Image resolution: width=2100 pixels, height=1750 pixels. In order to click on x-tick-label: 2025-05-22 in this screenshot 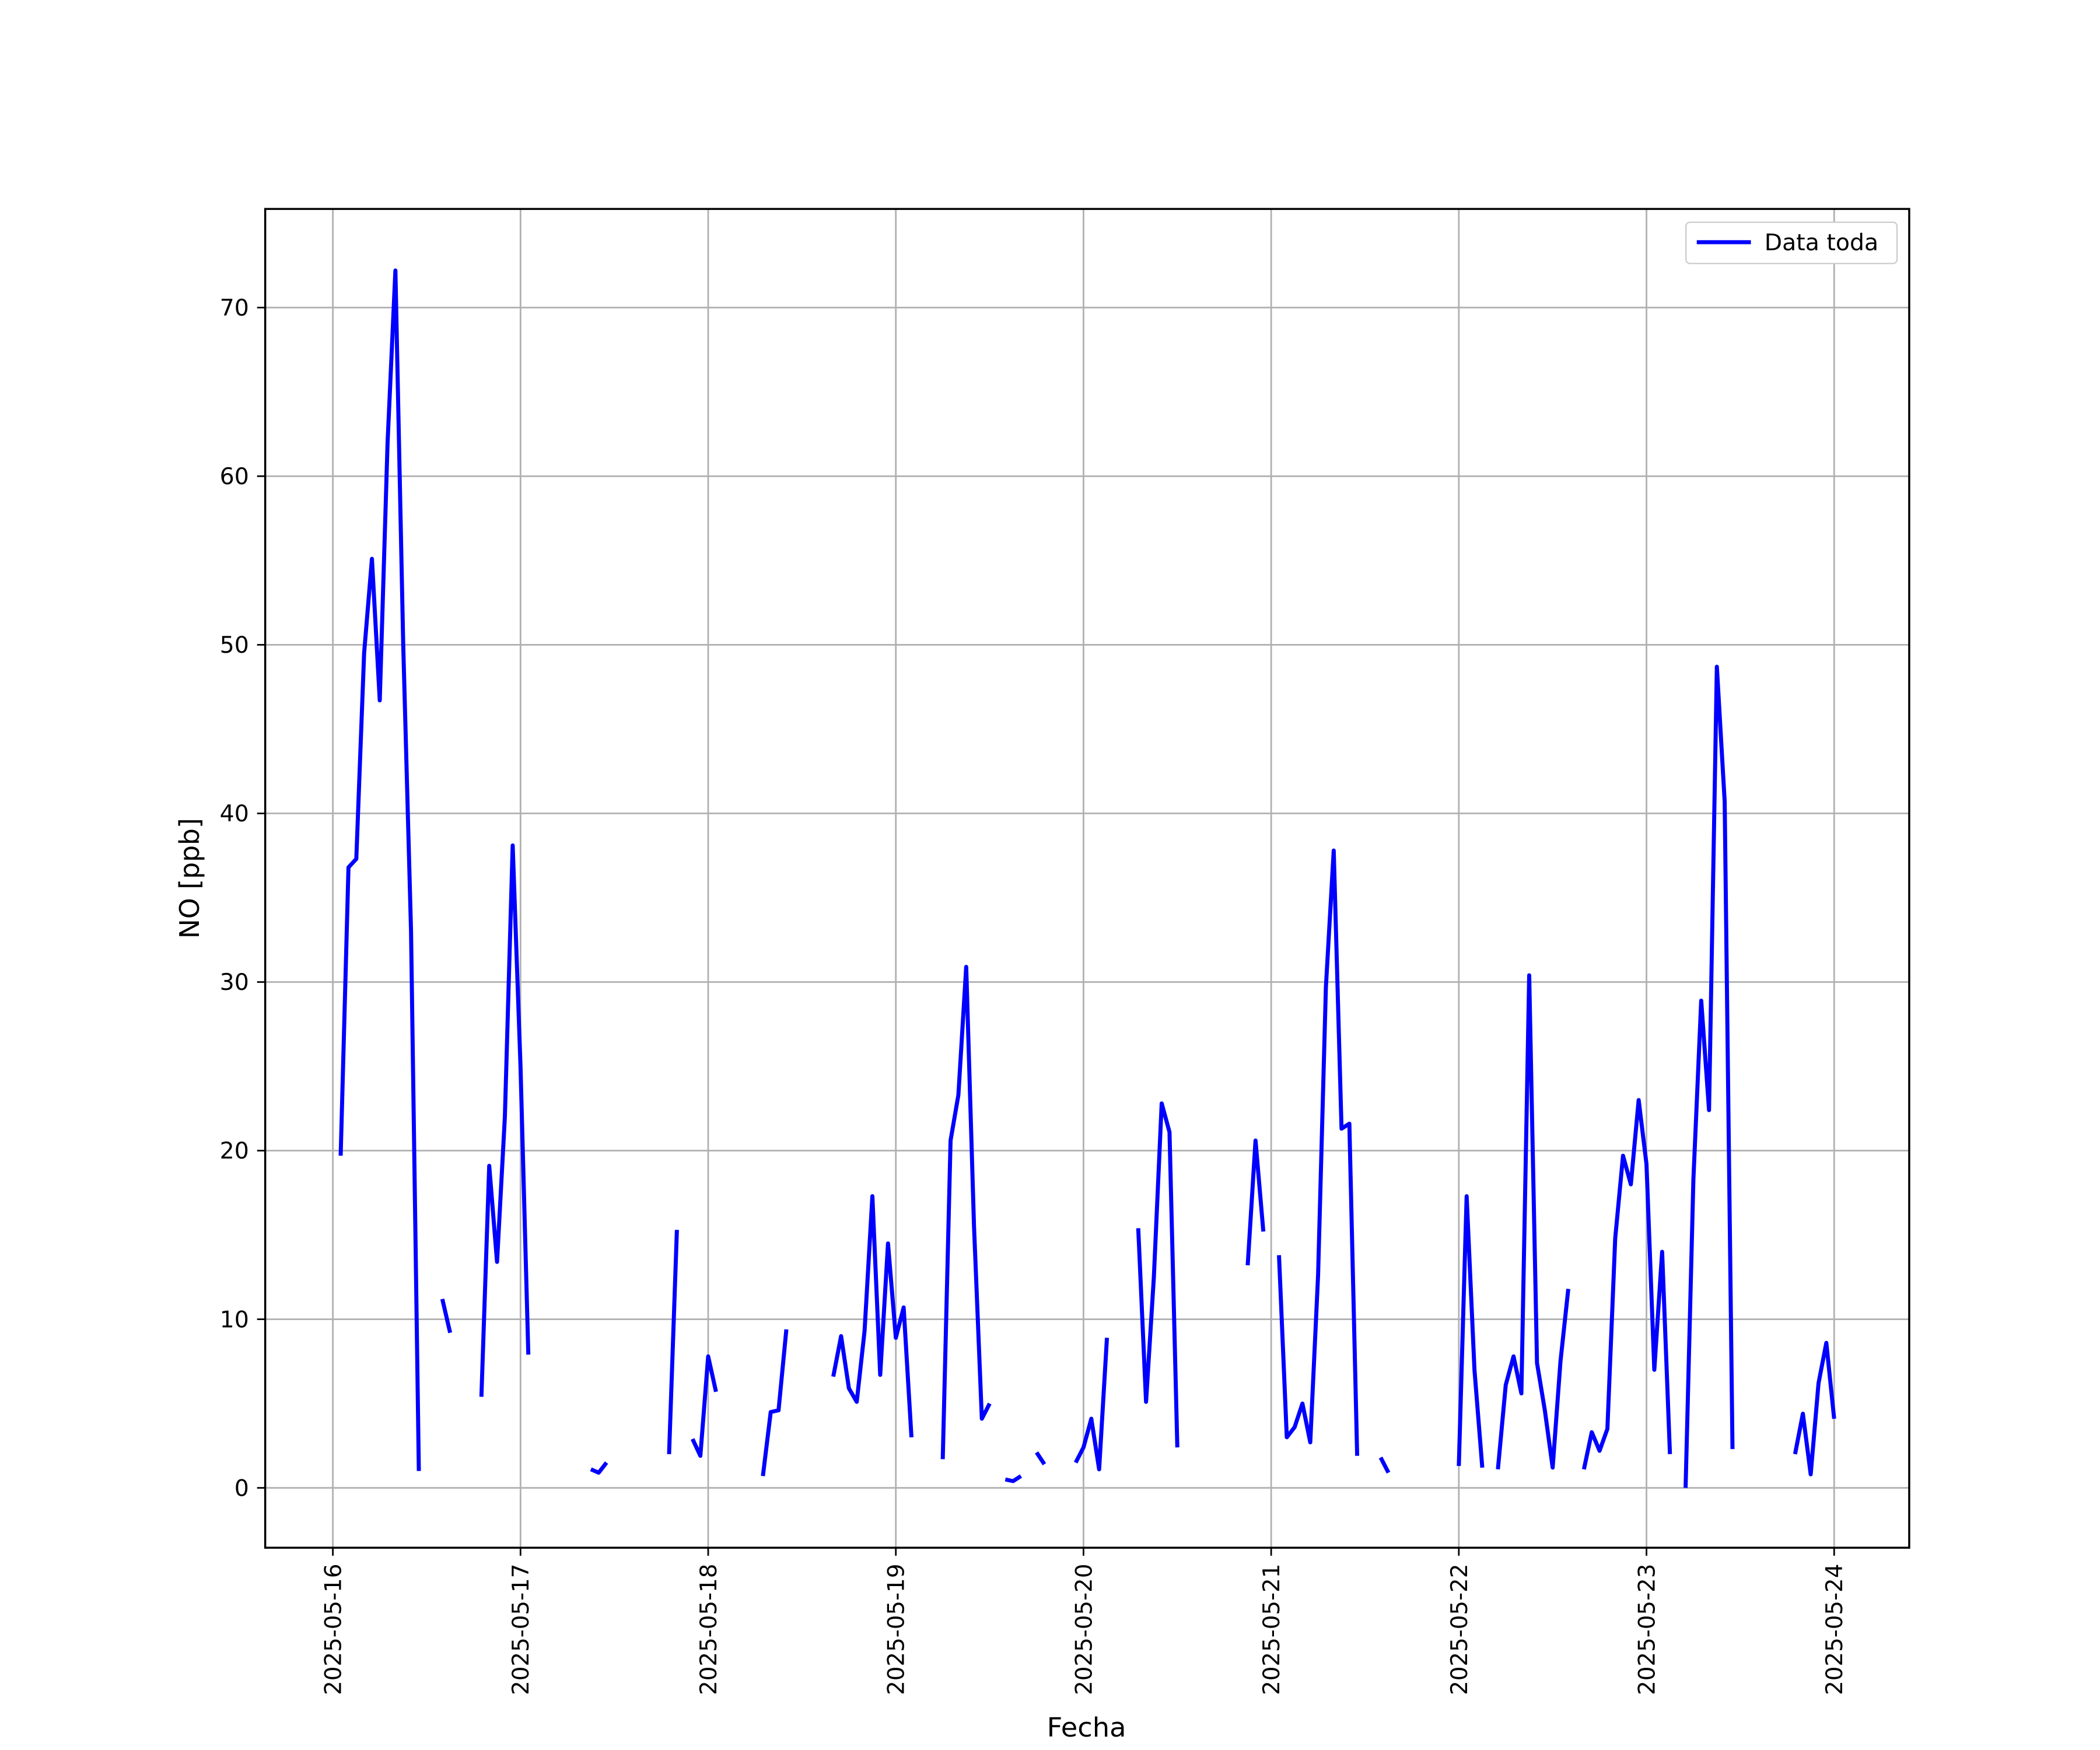, I will do `click(1459, 1629)`.